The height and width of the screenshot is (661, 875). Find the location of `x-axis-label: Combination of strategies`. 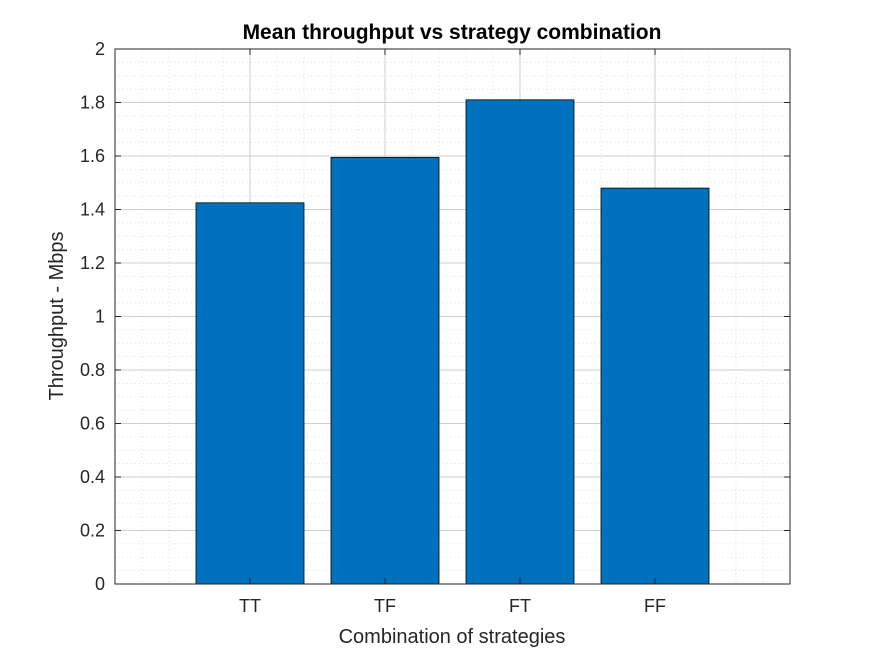

x-axis-label: Combination of strategies is located at coordinates (452, 637).